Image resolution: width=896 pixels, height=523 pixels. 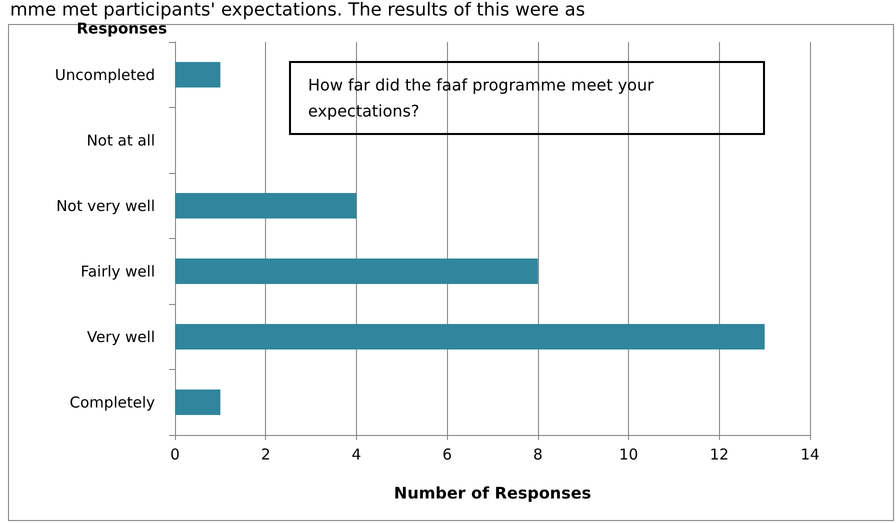 I want to click on x-axis-title: Number of Responses, so click(x=493, y=493).